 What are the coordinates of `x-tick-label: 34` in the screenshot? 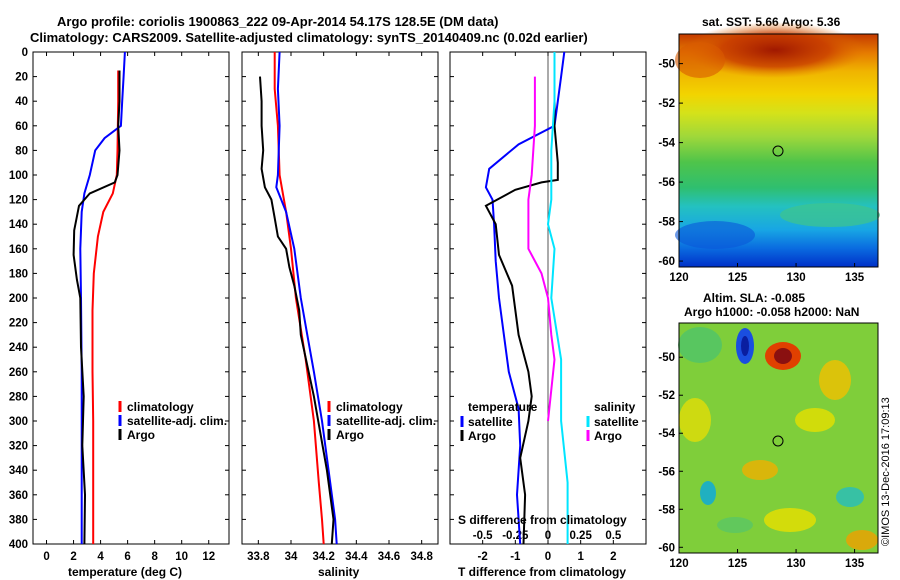 It's located at (291, 557).